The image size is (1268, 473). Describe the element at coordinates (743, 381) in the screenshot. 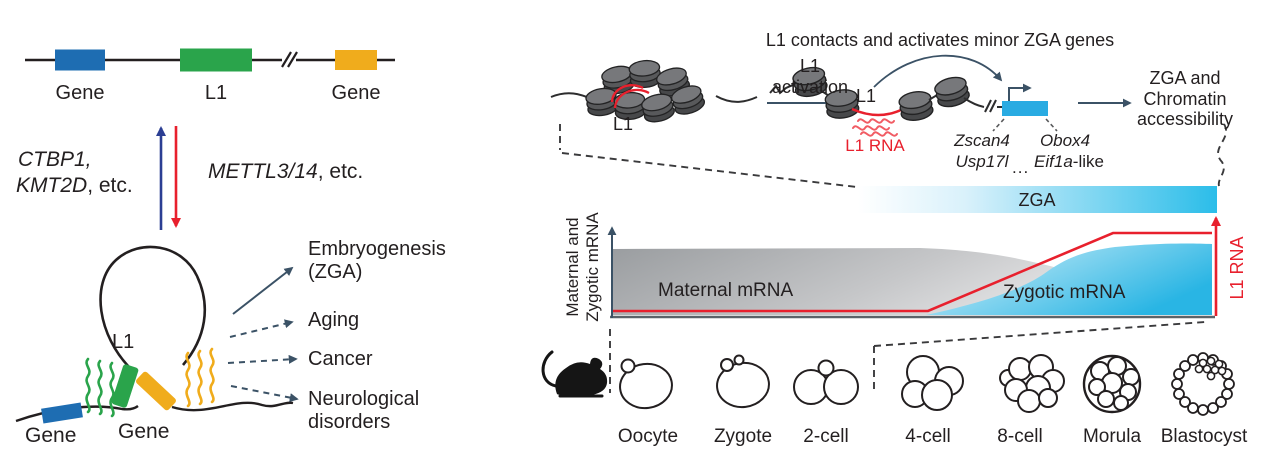

I see `zygote-icon` at that location.